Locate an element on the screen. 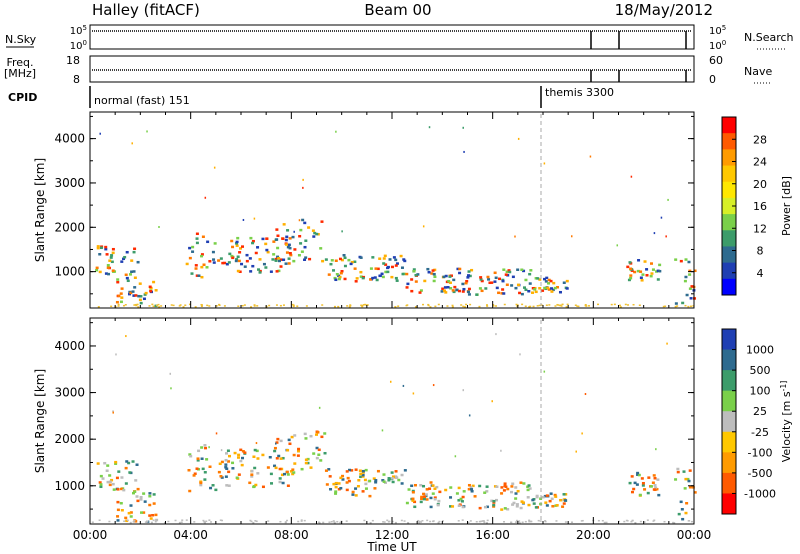 The width and height of the screenshot is (800, 554). y-tick-label: 1000 is located at coordinates (69, 486).